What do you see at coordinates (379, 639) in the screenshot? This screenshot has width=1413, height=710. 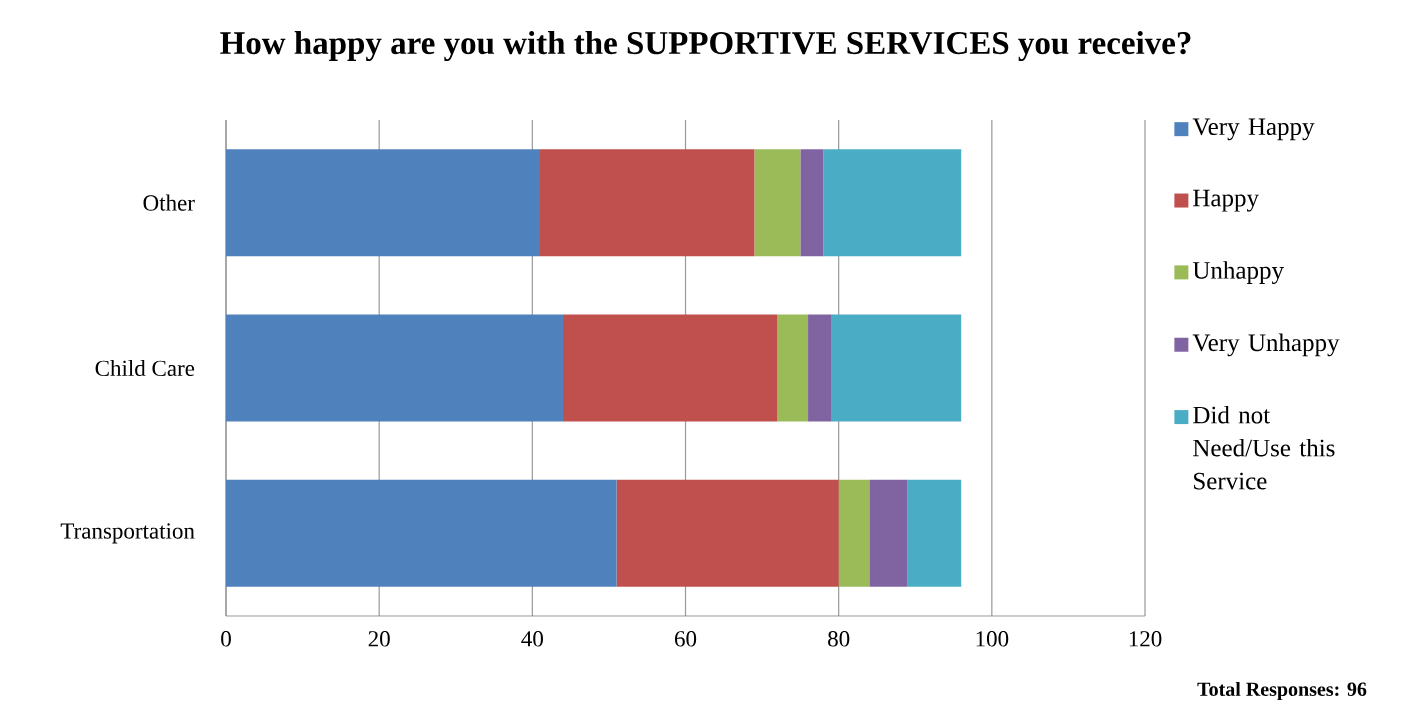 I see `x-tick-label: 20` at bounding box center [379, 639].